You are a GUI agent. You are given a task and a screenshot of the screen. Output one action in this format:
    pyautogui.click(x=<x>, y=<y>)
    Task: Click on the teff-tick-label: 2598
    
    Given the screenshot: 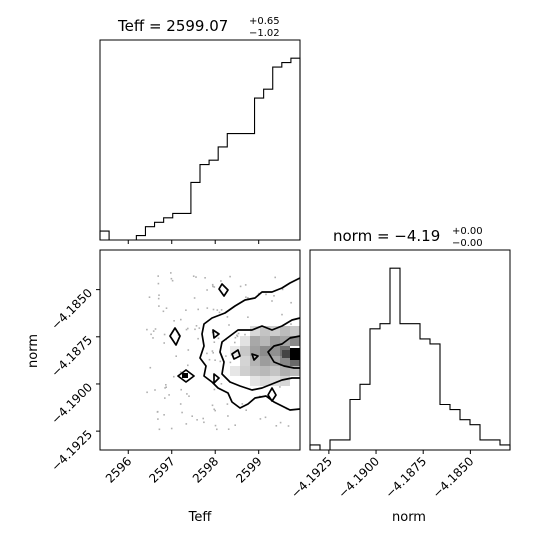 What is the action you would take?
    pyautogui.click(x=205, y=469)
    